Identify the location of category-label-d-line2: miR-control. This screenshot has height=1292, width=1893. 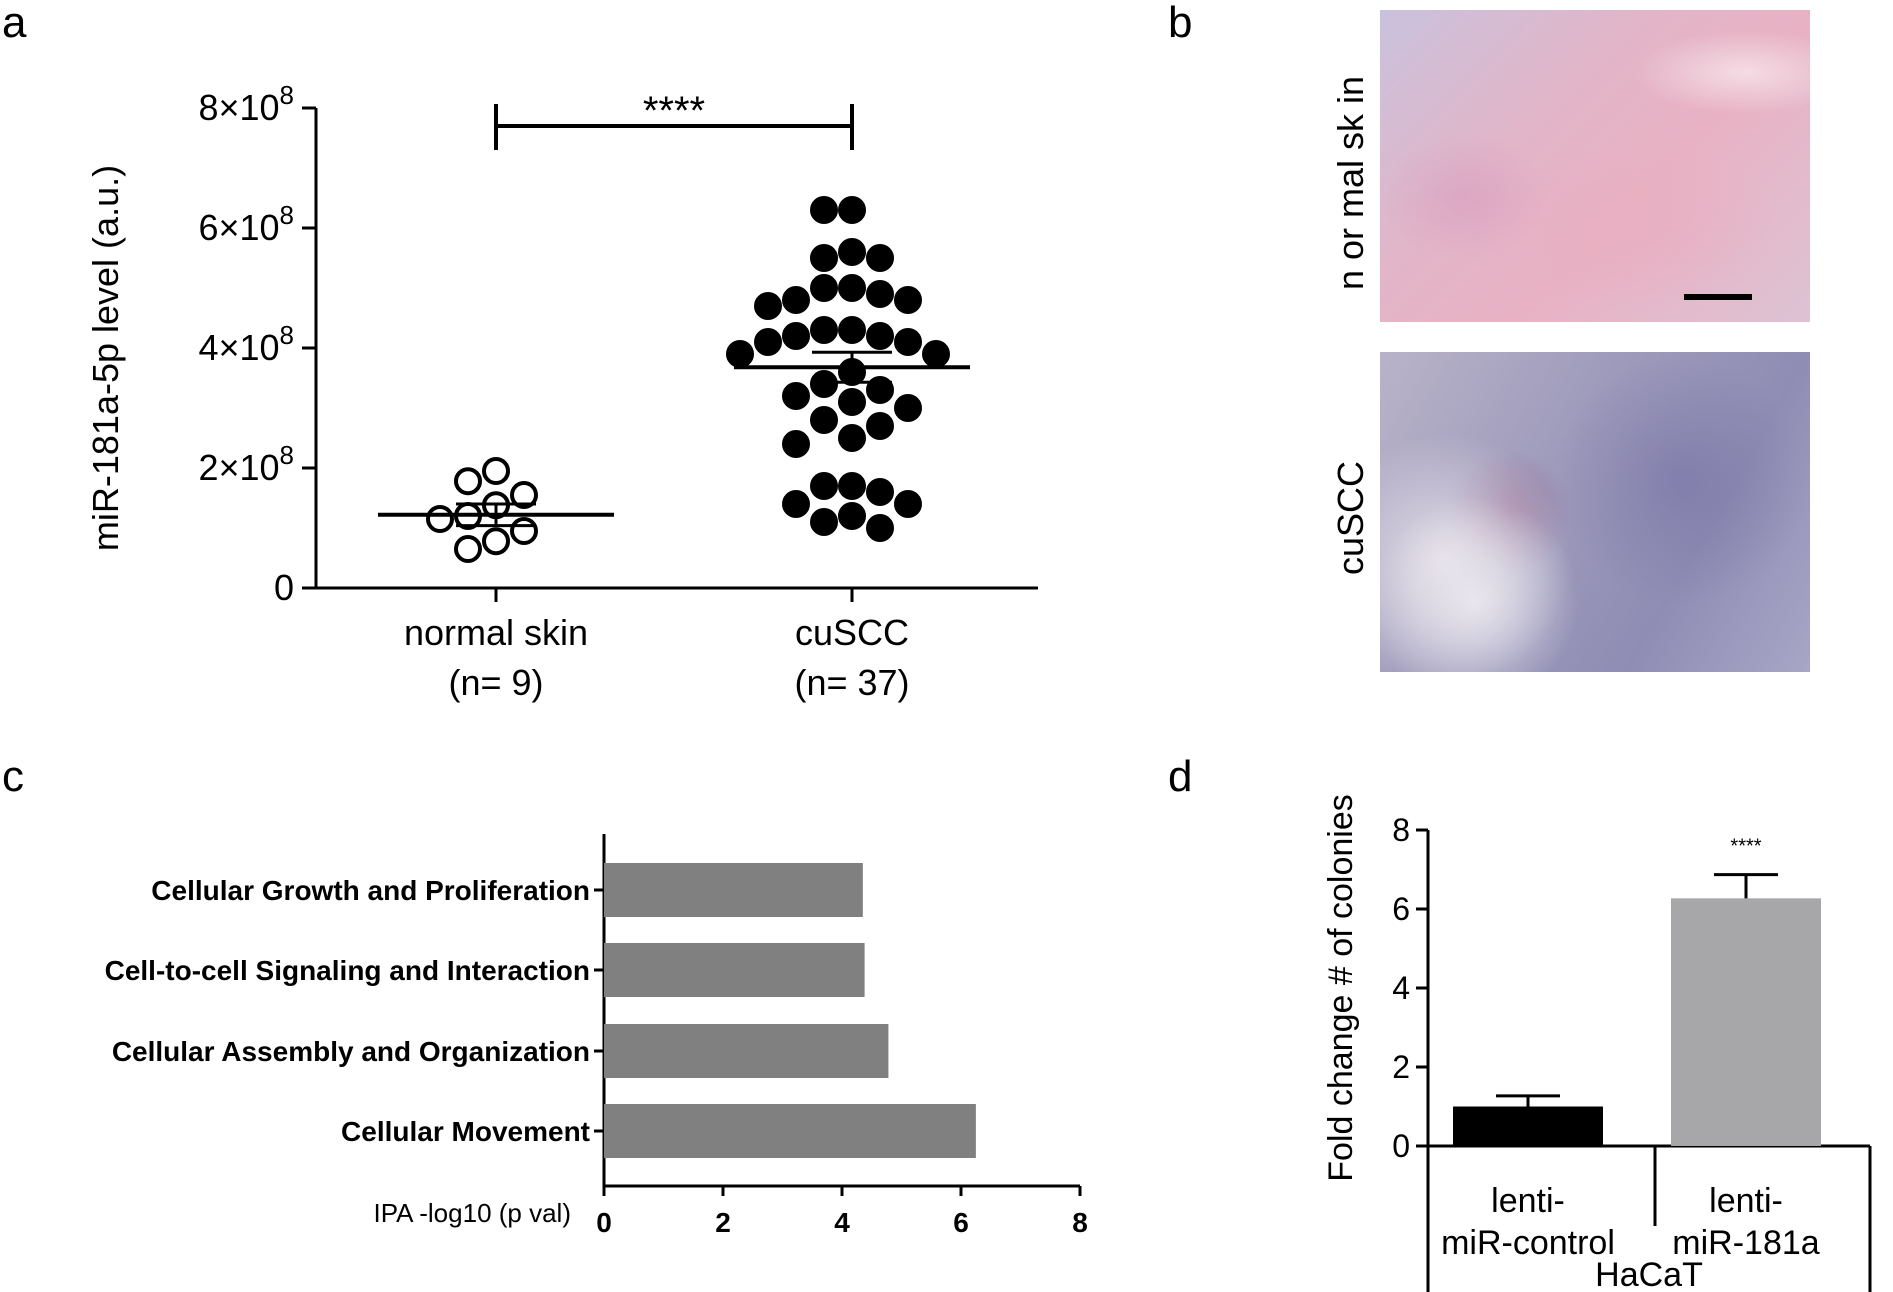
(1528, 1243).